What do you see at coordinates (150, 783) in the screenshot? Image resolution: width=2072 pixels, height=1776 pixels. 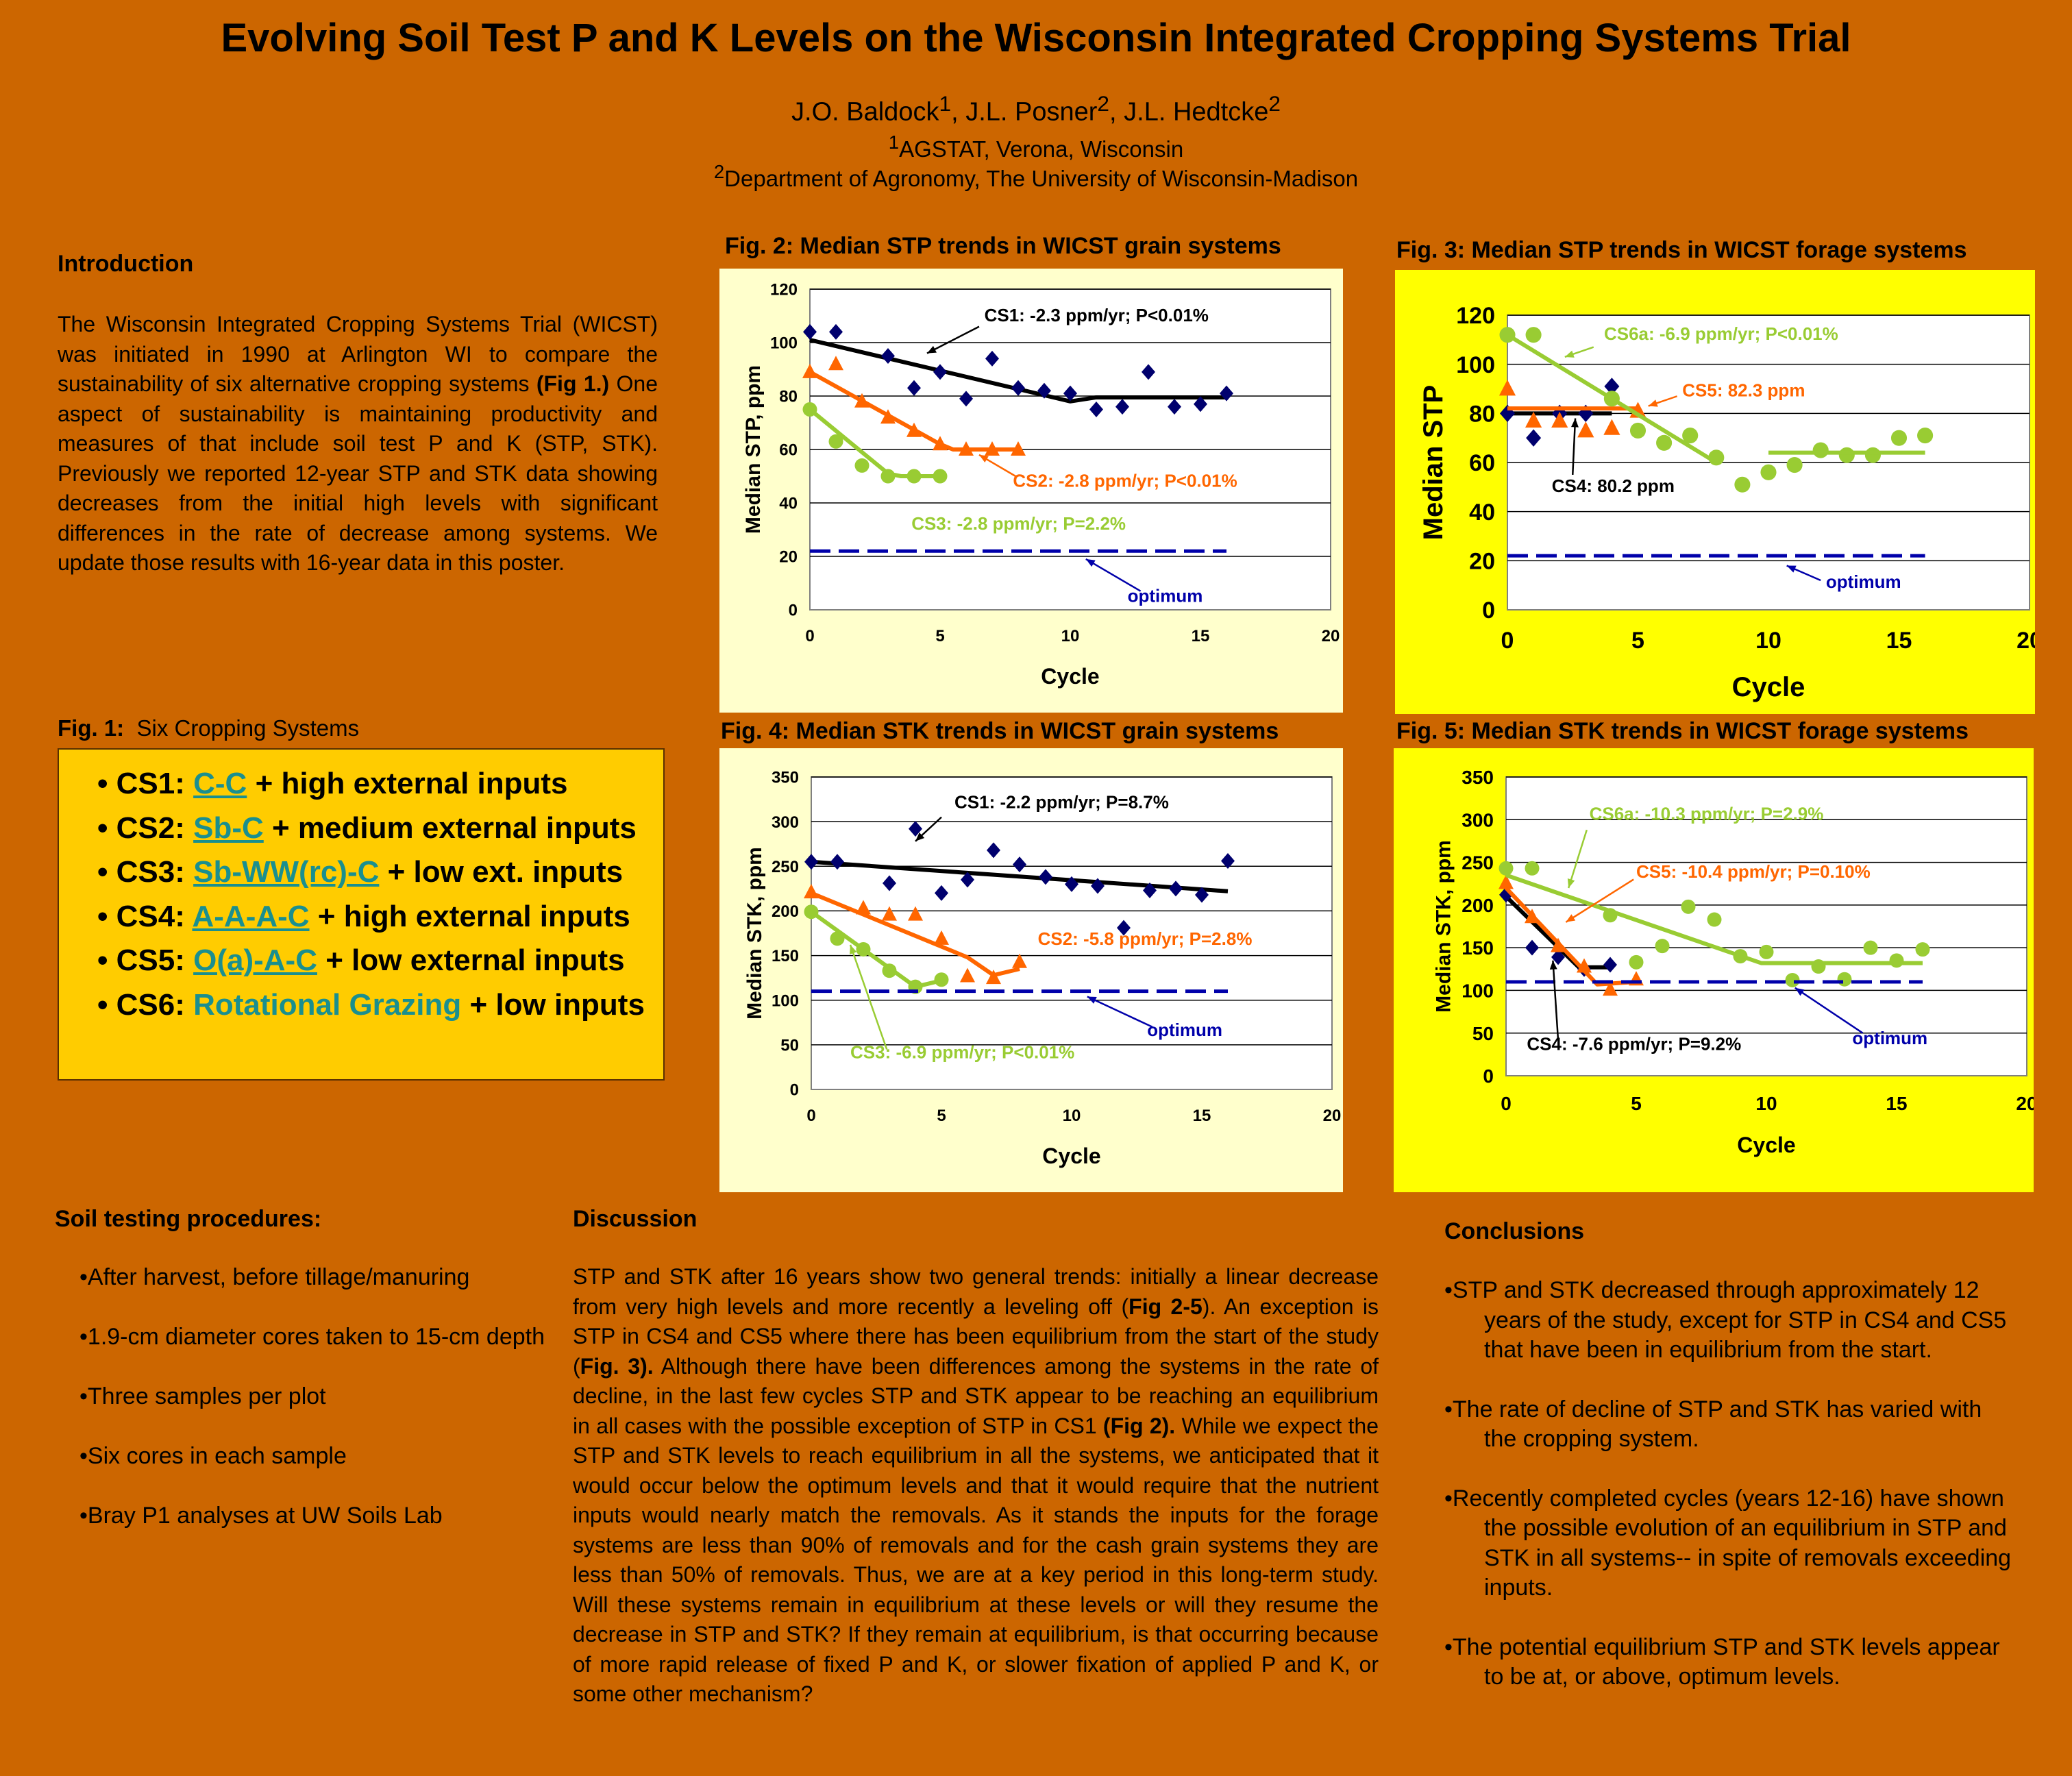 I see `system-code: CS1:` at bounding box center [150, 783].